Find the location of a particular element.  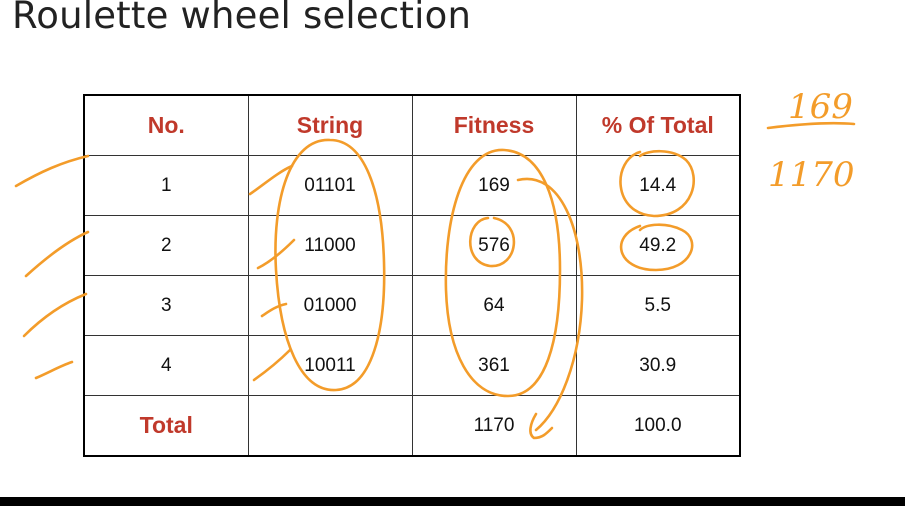

table-header-row: No. String Fitness % Of Total is located at coordinates (412, 125).